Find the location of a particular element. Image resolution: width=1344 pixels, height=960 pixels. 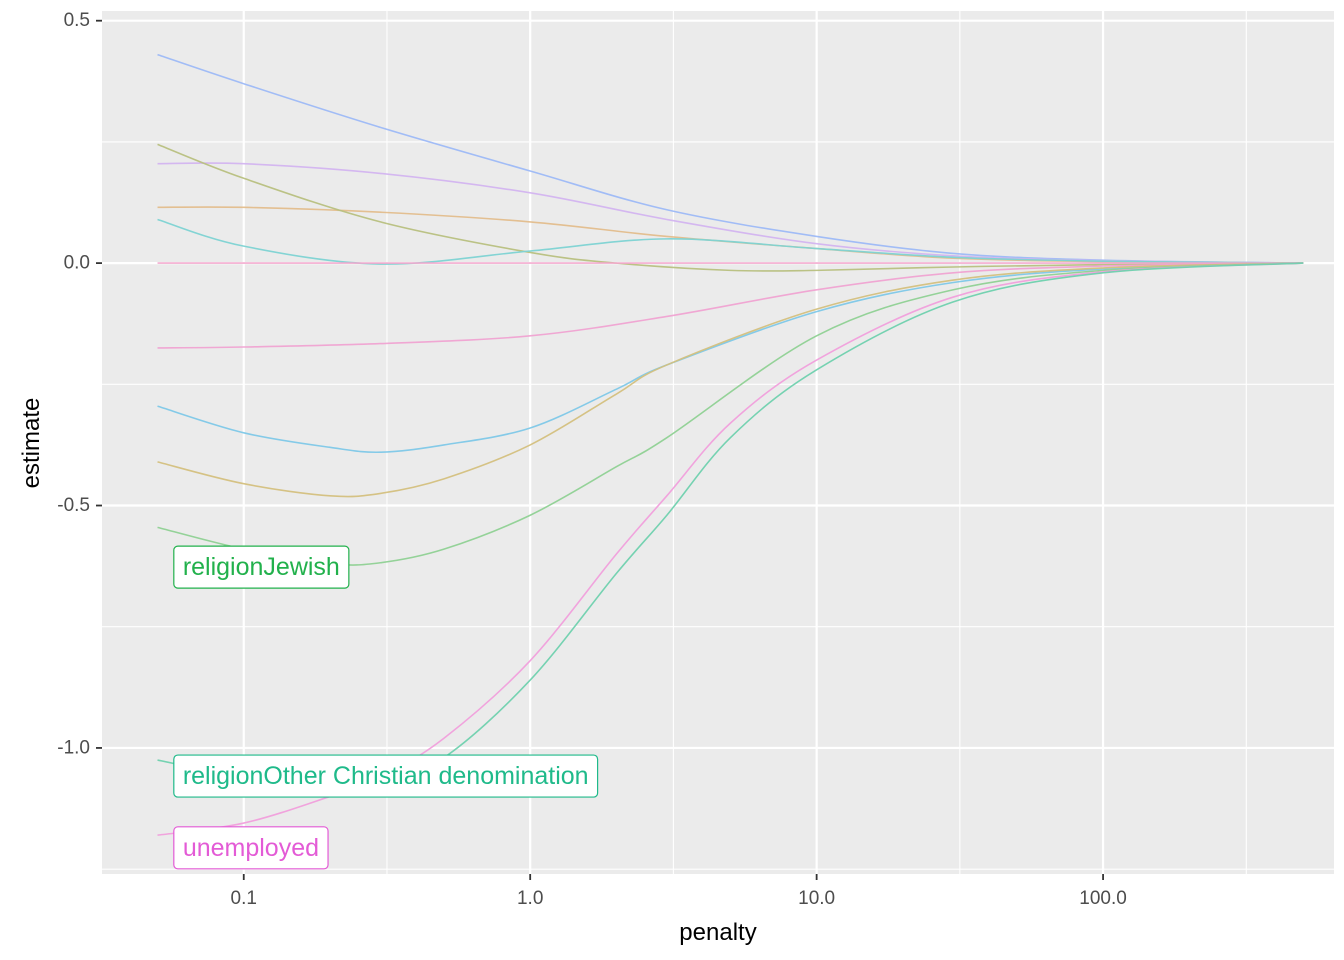

line-label-text: religionOther Christian denomination is located at coordinates (386, 776).